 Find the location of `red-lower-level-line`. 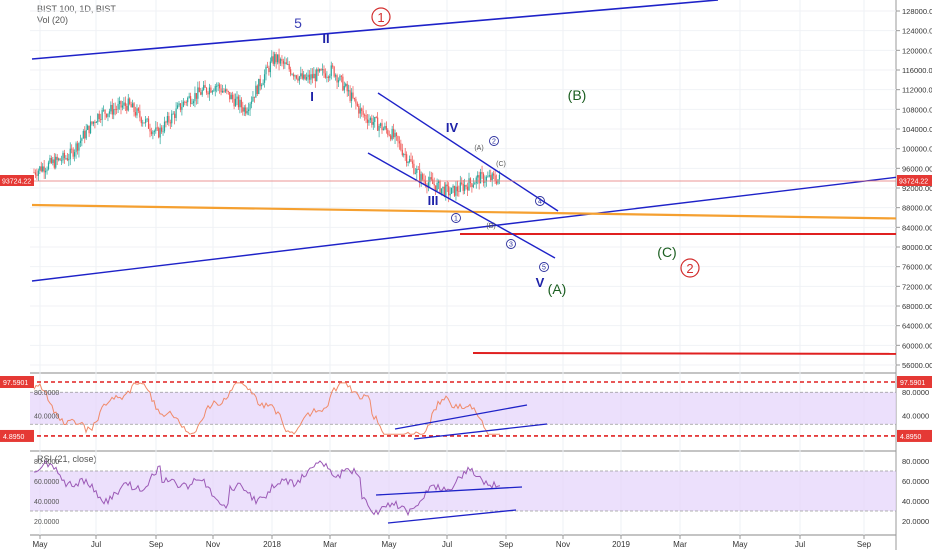

red-lower-level-line is located at coordinates (684, 353).